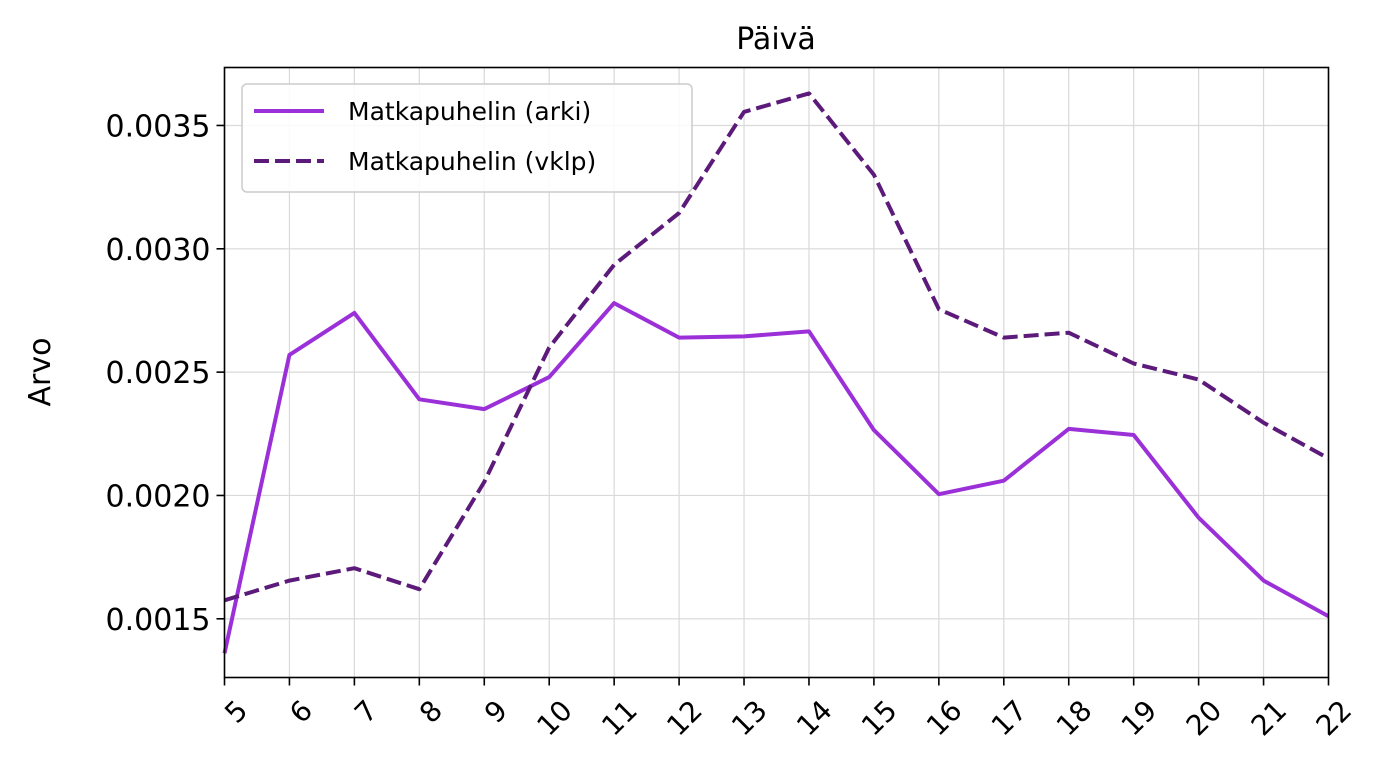 The image size is (1380, 780). I want to click on y-tick-label: 0.0030, so click(158, 250).